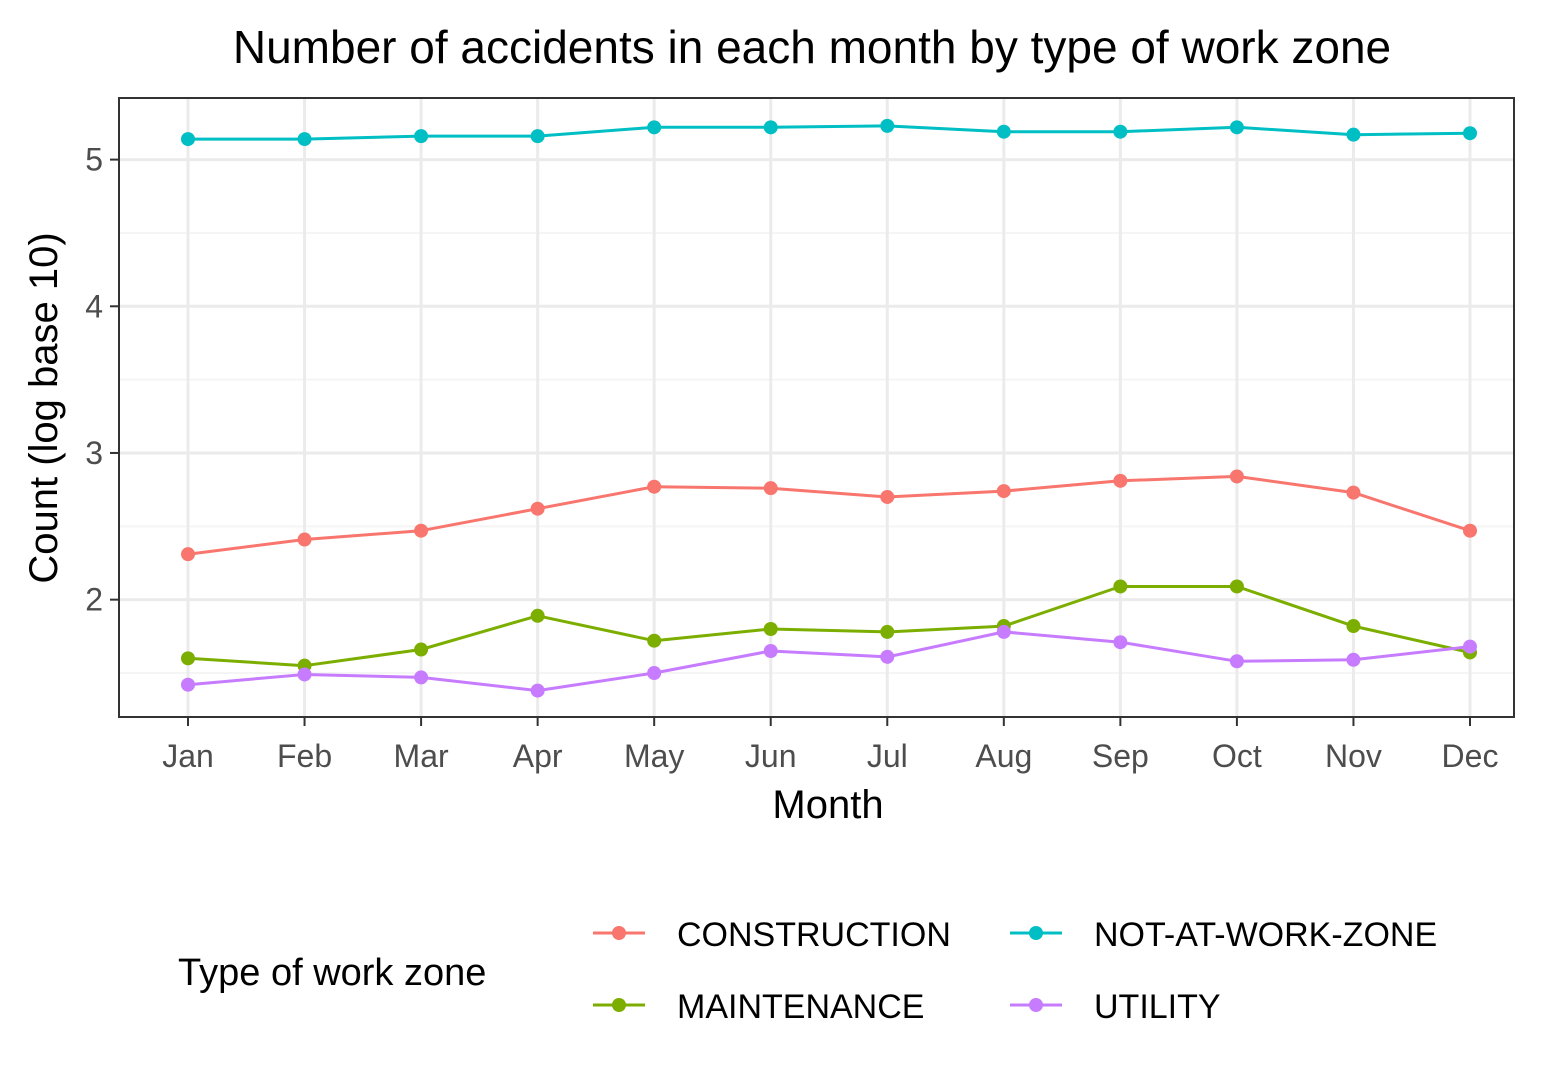 The height and width of the screenshot is (1087, 1564). I want to click on legend-label: MAINTENANCE, so click(800, 1007).